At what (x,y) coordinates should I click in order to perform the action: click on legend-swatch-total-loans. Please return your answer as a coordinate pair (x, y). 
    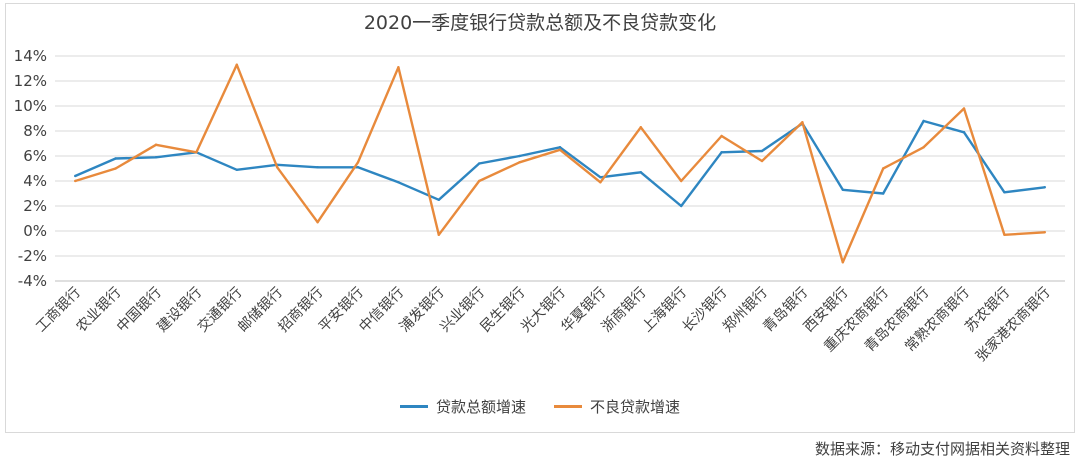
    Looking at the image, I should click on (413, 406).